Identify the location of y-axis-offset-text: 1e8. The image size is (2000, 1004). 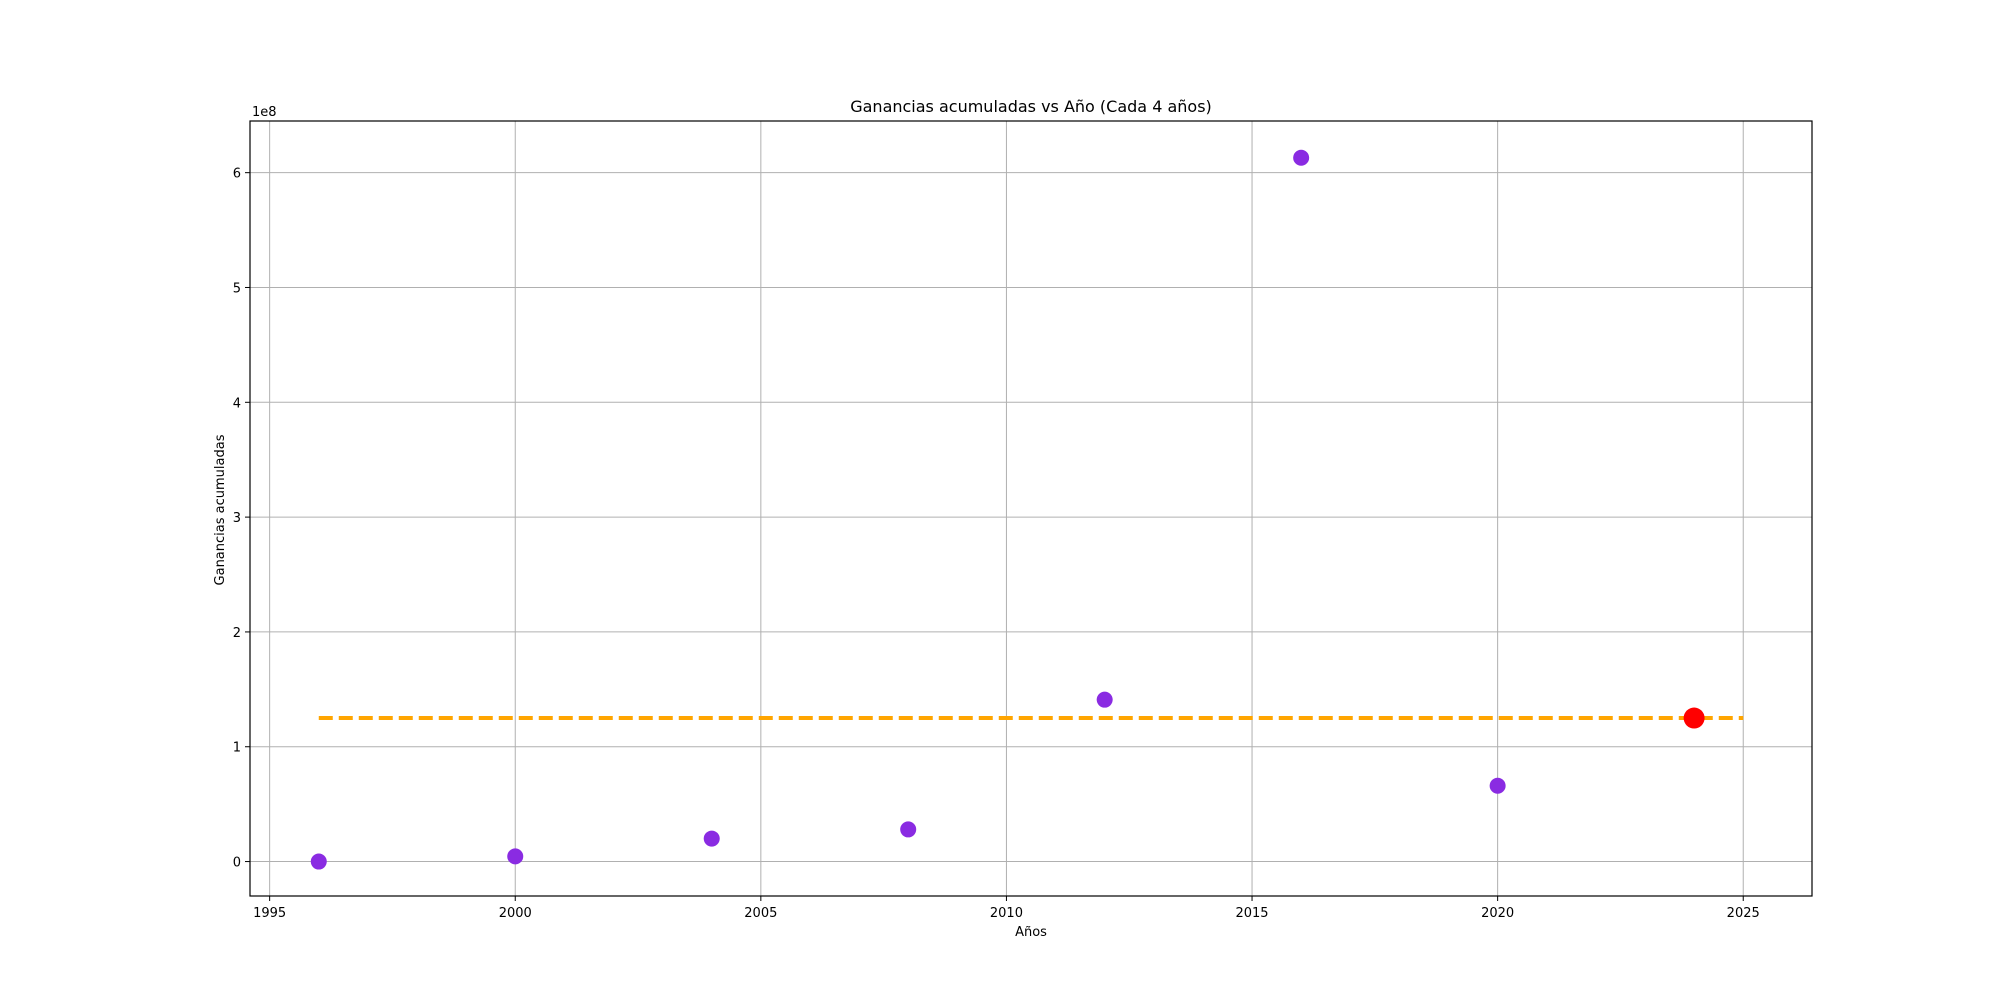
(264, 112).